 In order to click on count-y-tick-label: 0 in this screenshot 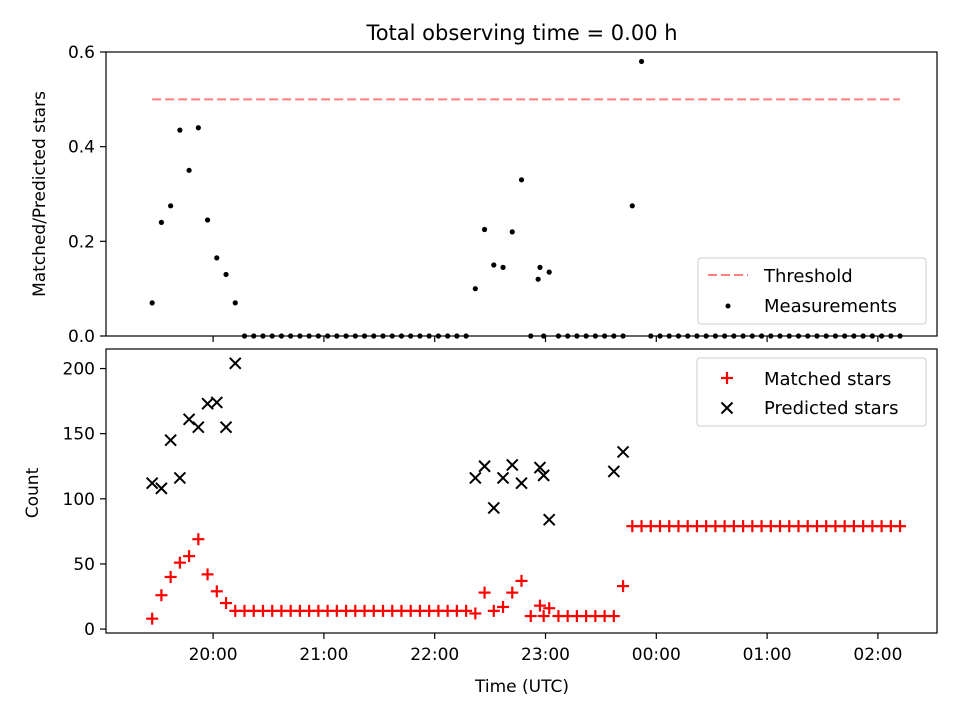, I will do `click(89, 630)`.